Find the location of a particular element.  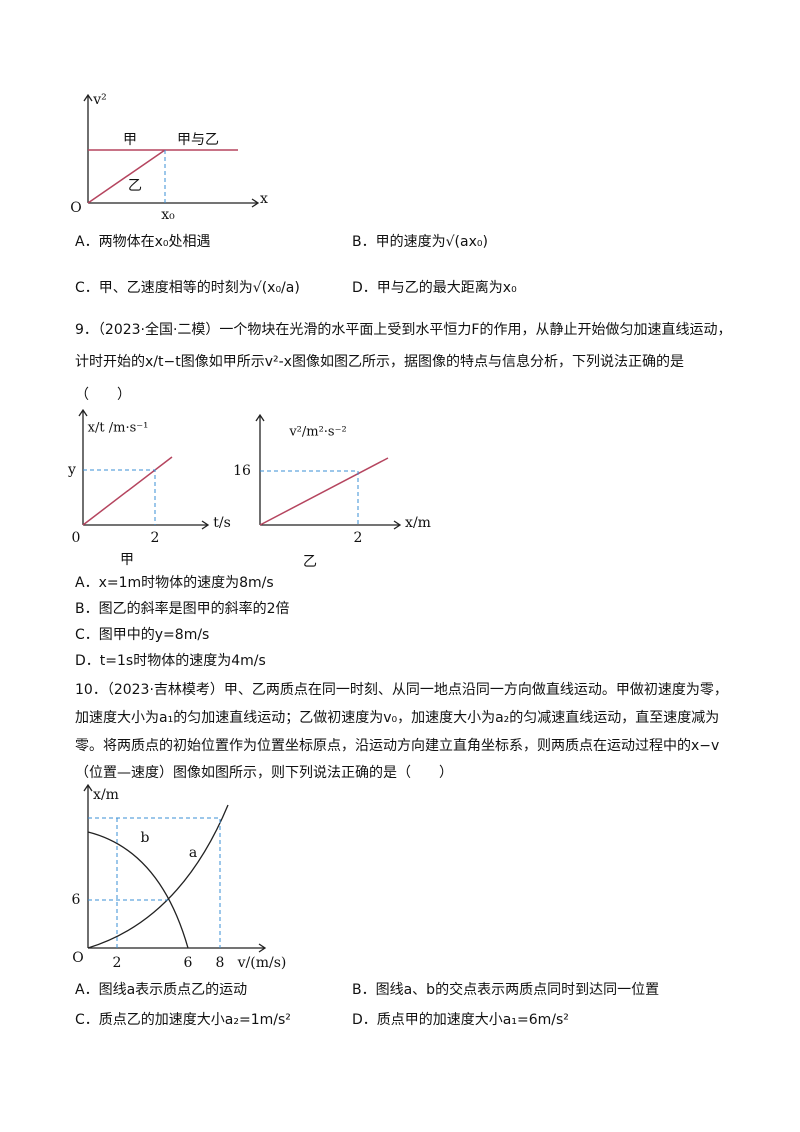

option: C．图甲中的y=8m/s is located at coordinates (142, 635).